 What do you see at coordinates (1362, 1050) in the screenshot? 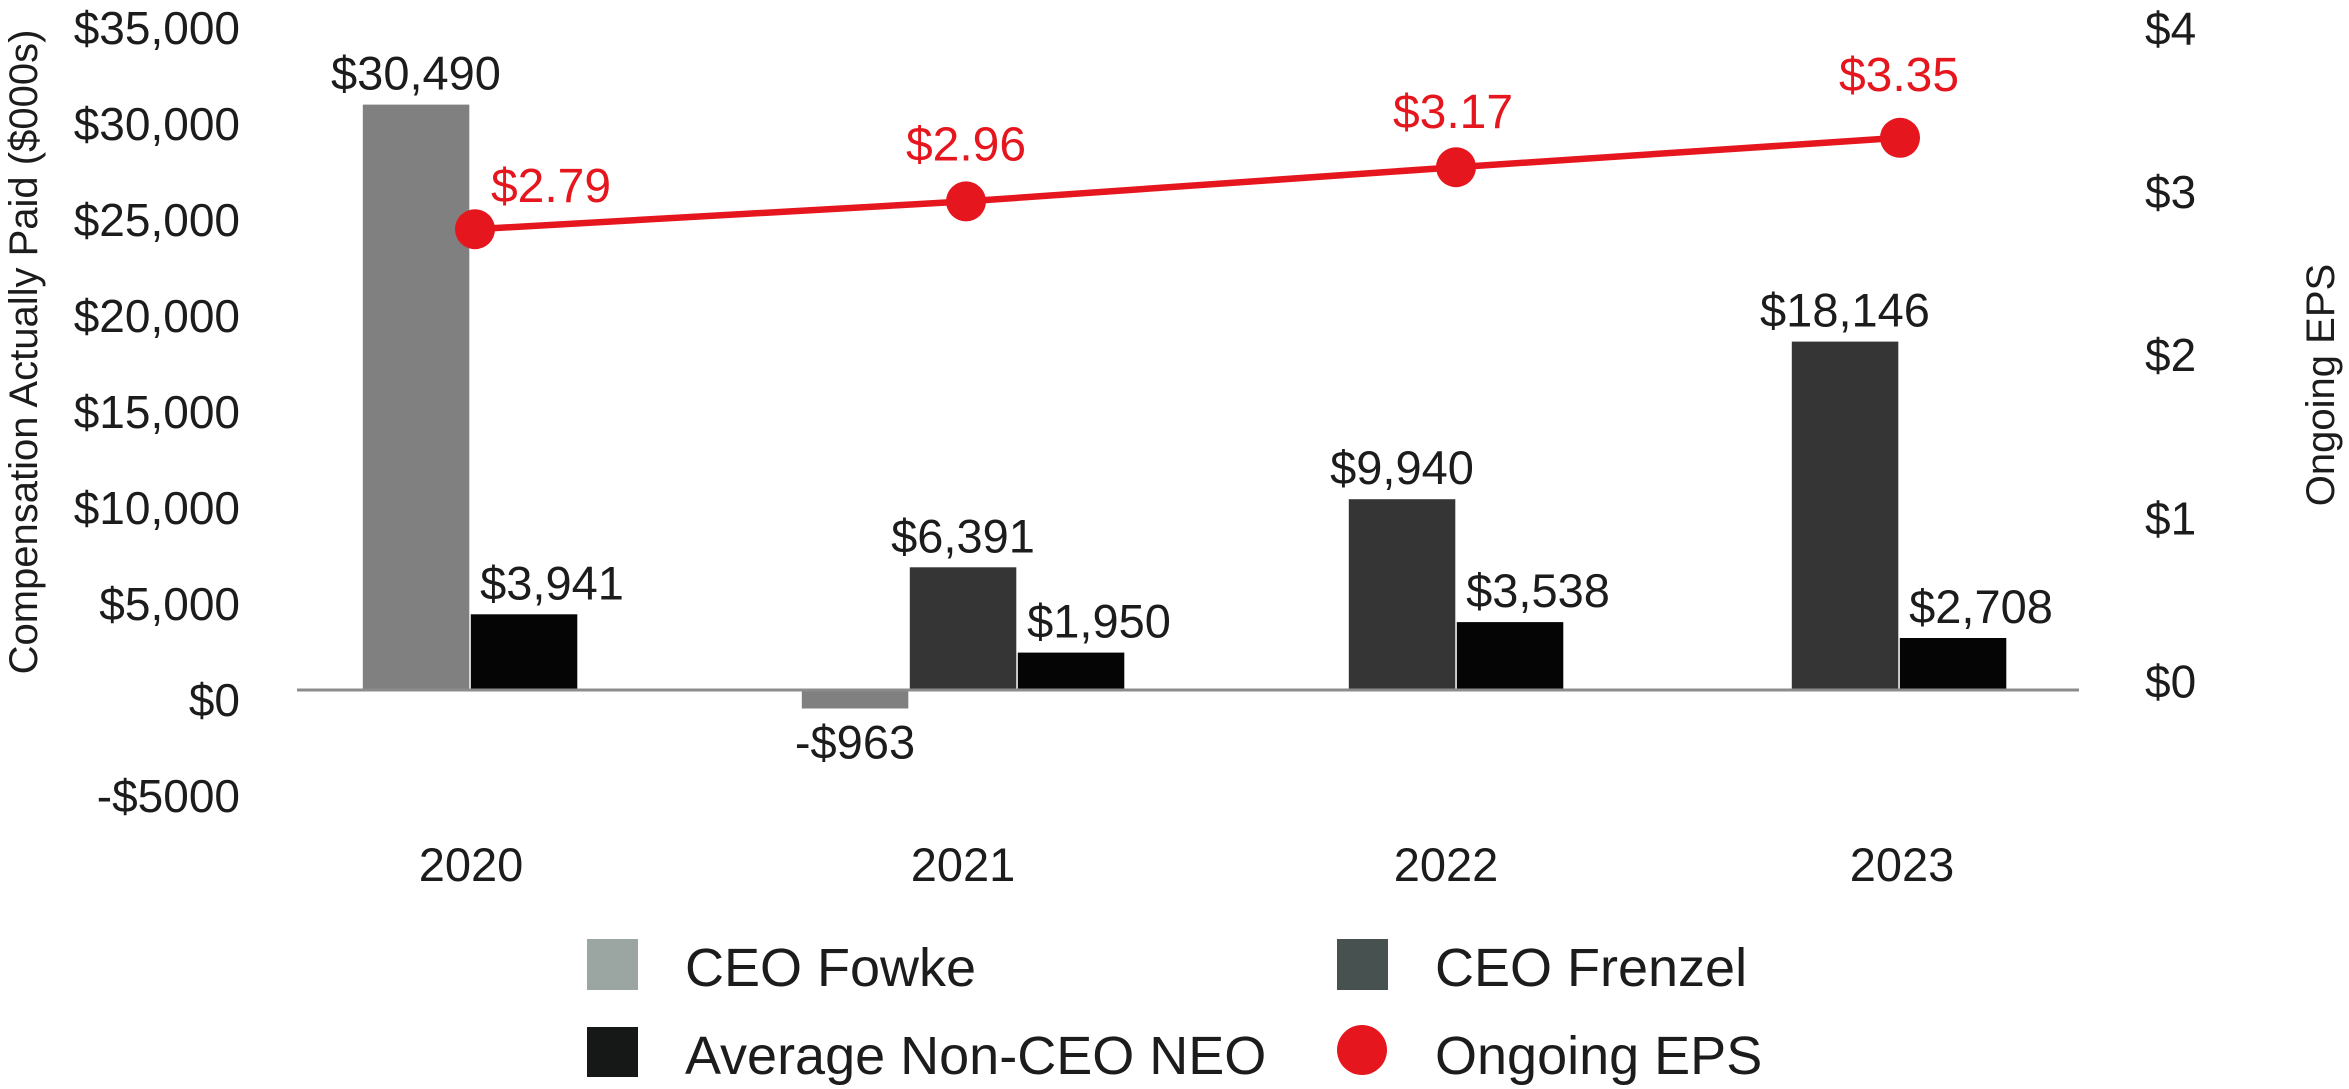
I see `legend-marker-ongoing-eps` at bounding box center [1362, 1050].